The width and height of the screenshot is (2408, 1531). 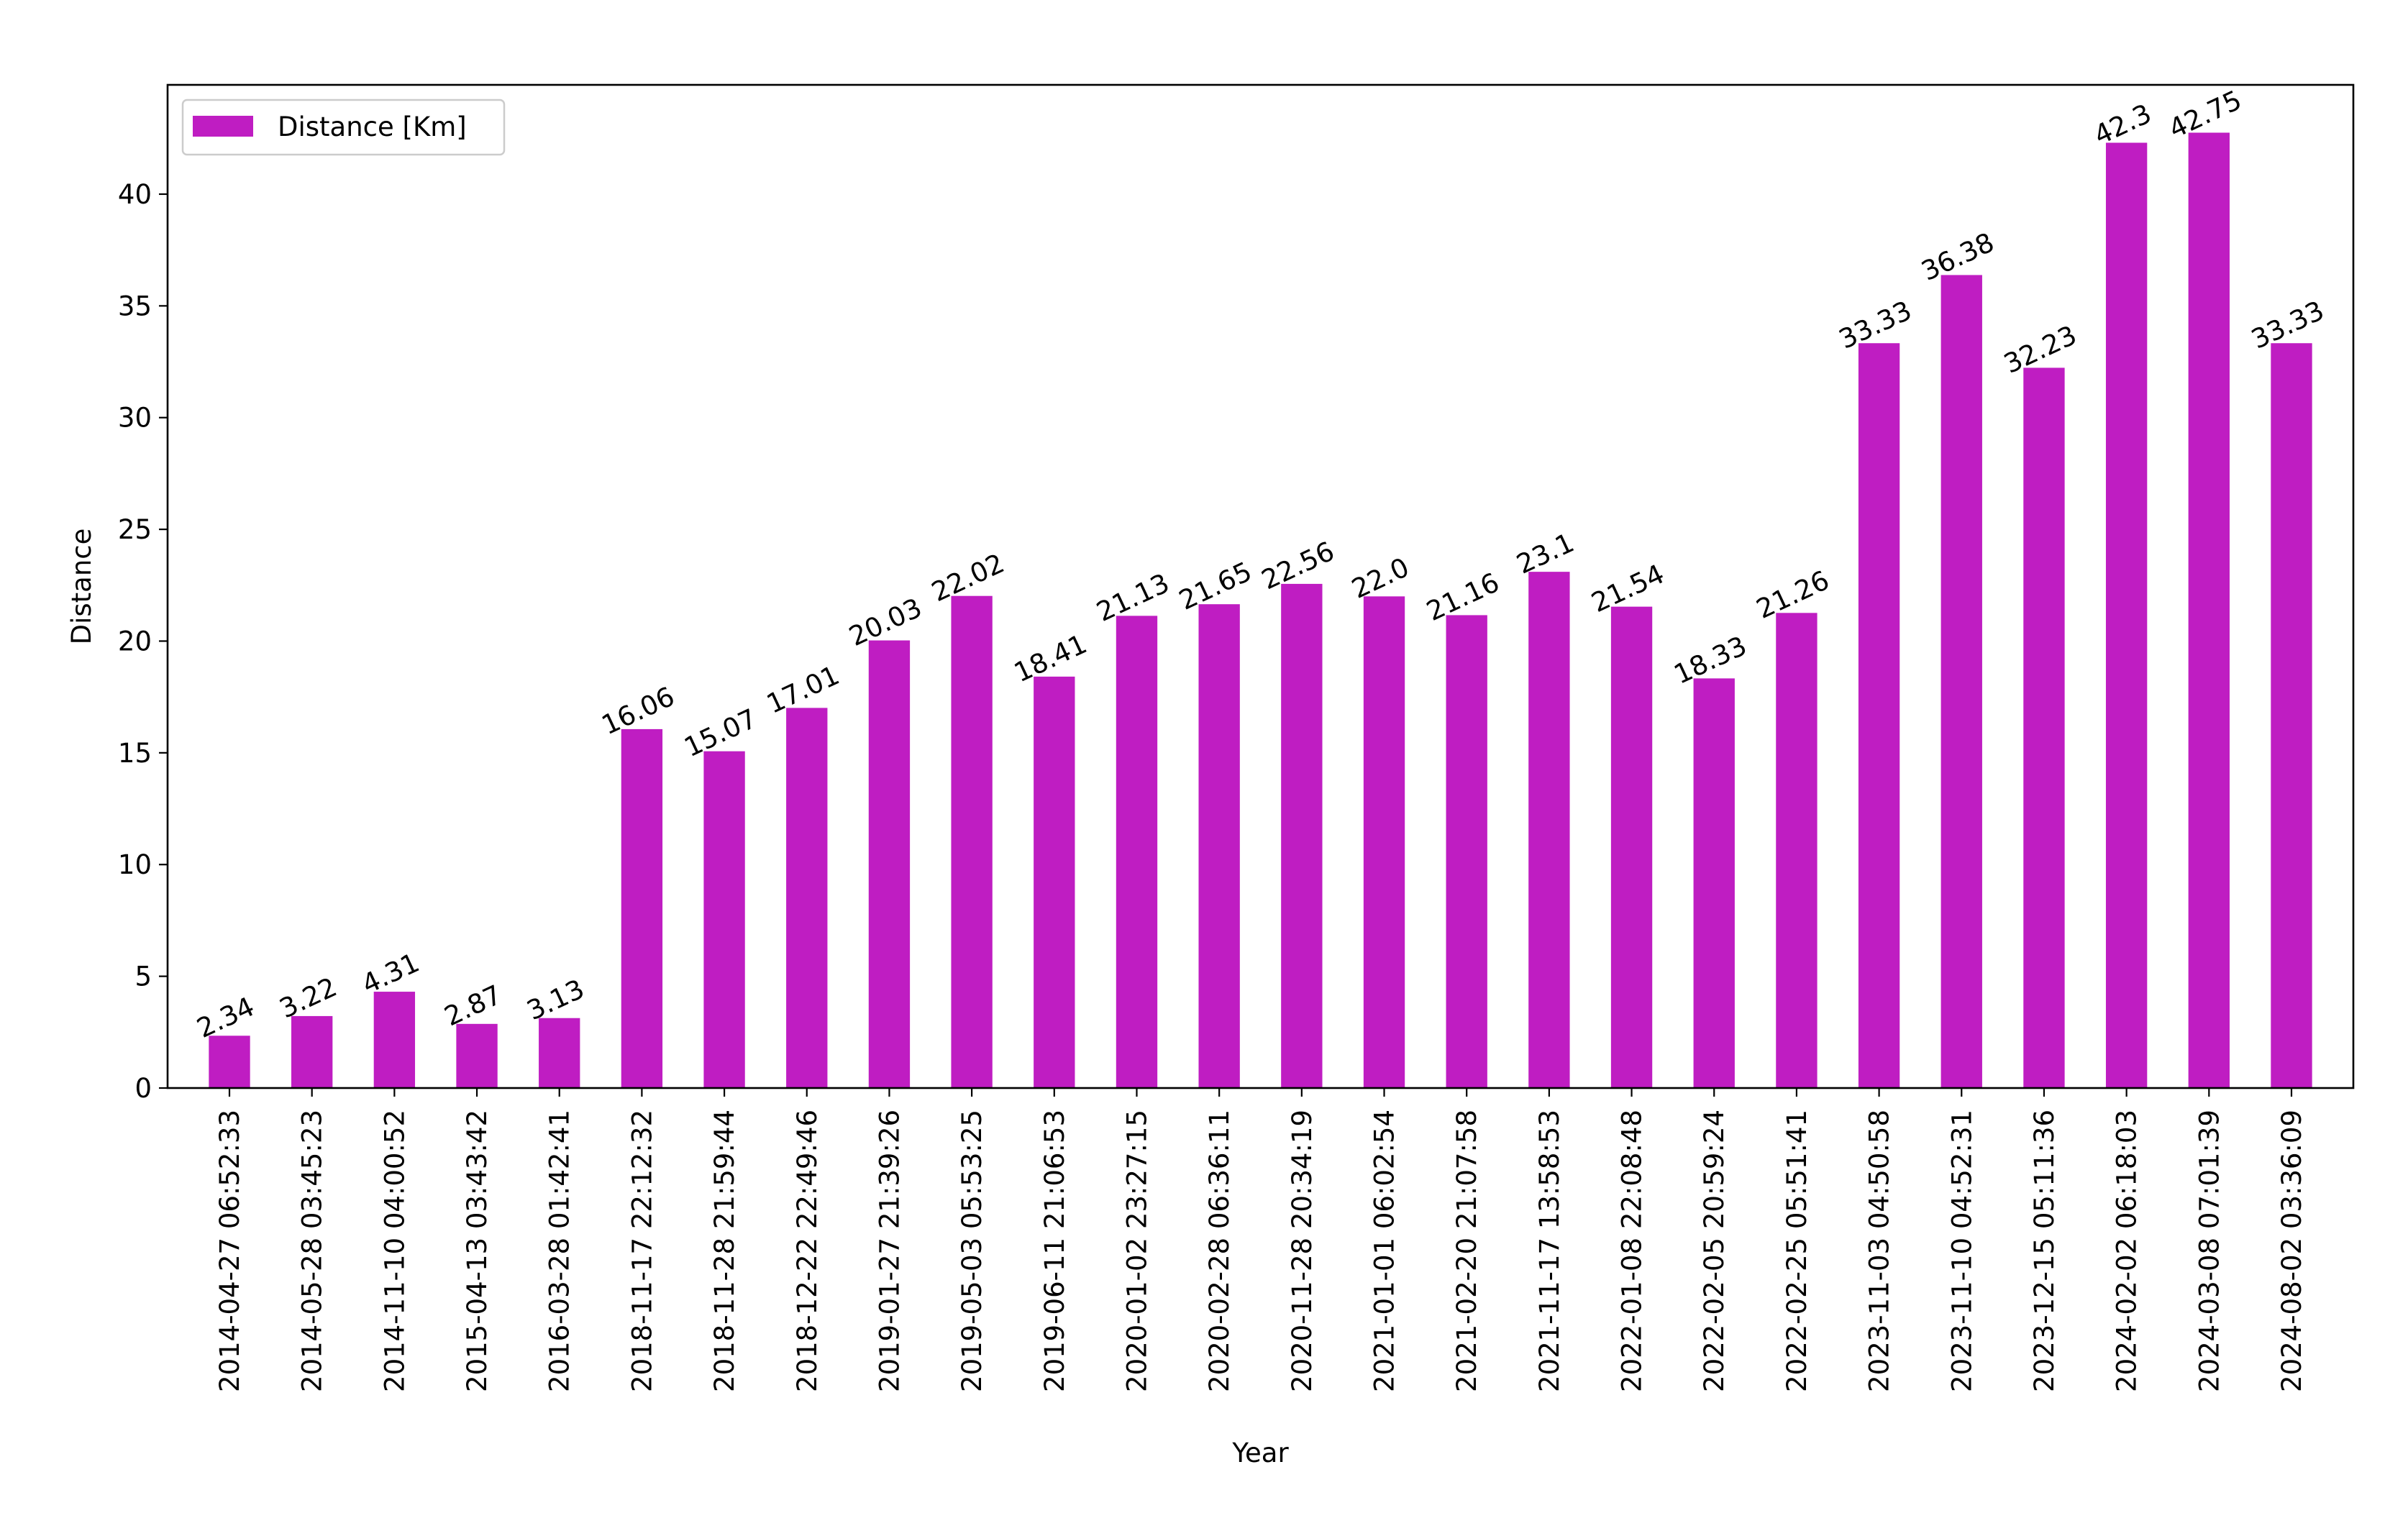 I want to click on x-axis-label: Year, so click(x=1260, y=1453).